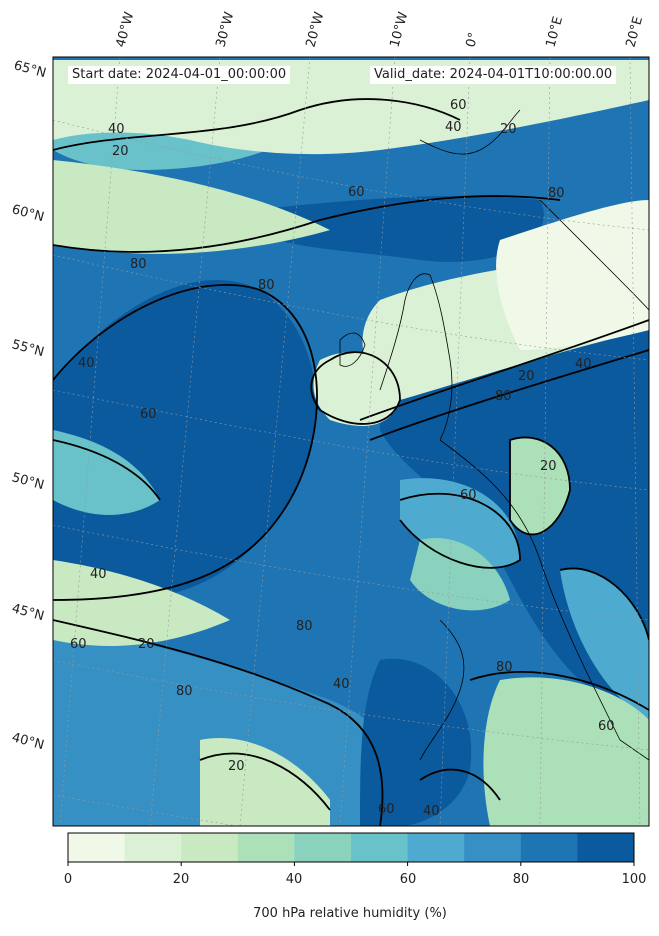  What do you see at coordinates (179, 75) in the screenshot?
I see `start-date-label: Start date: 2024-04-01_00:00:00` at bounding box center [179, 75].